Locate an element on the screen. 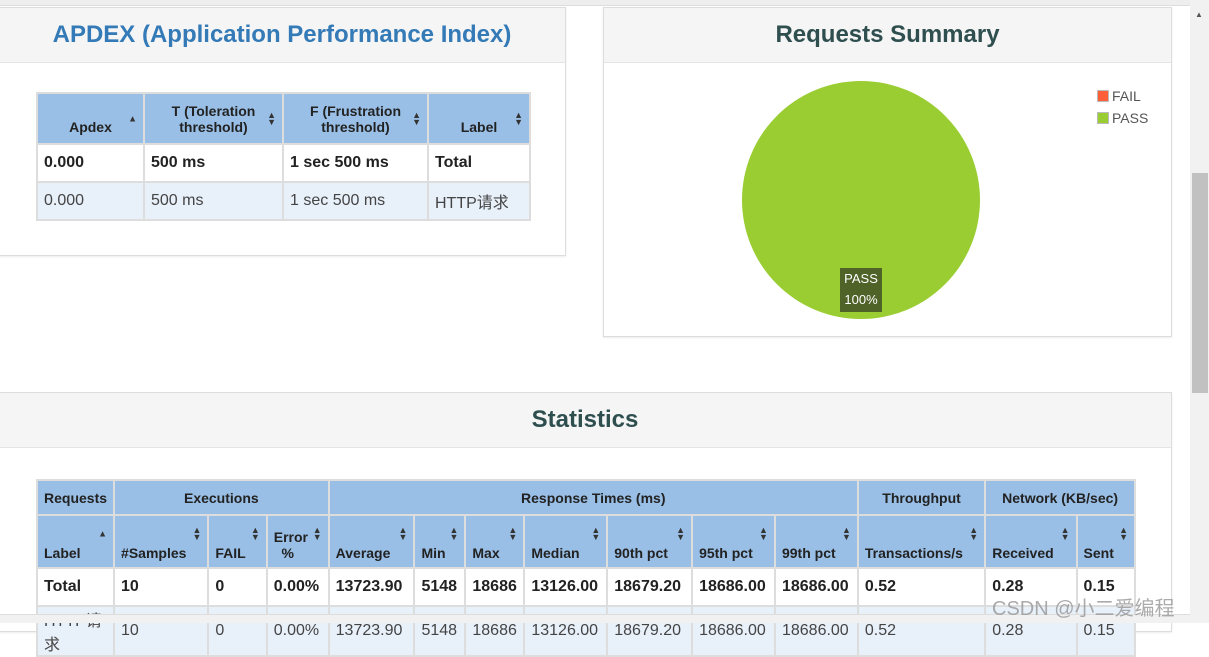 The width and height of the screenshot is (1209, 657). slice-pct: 100% is located at coordinates (861, 299).